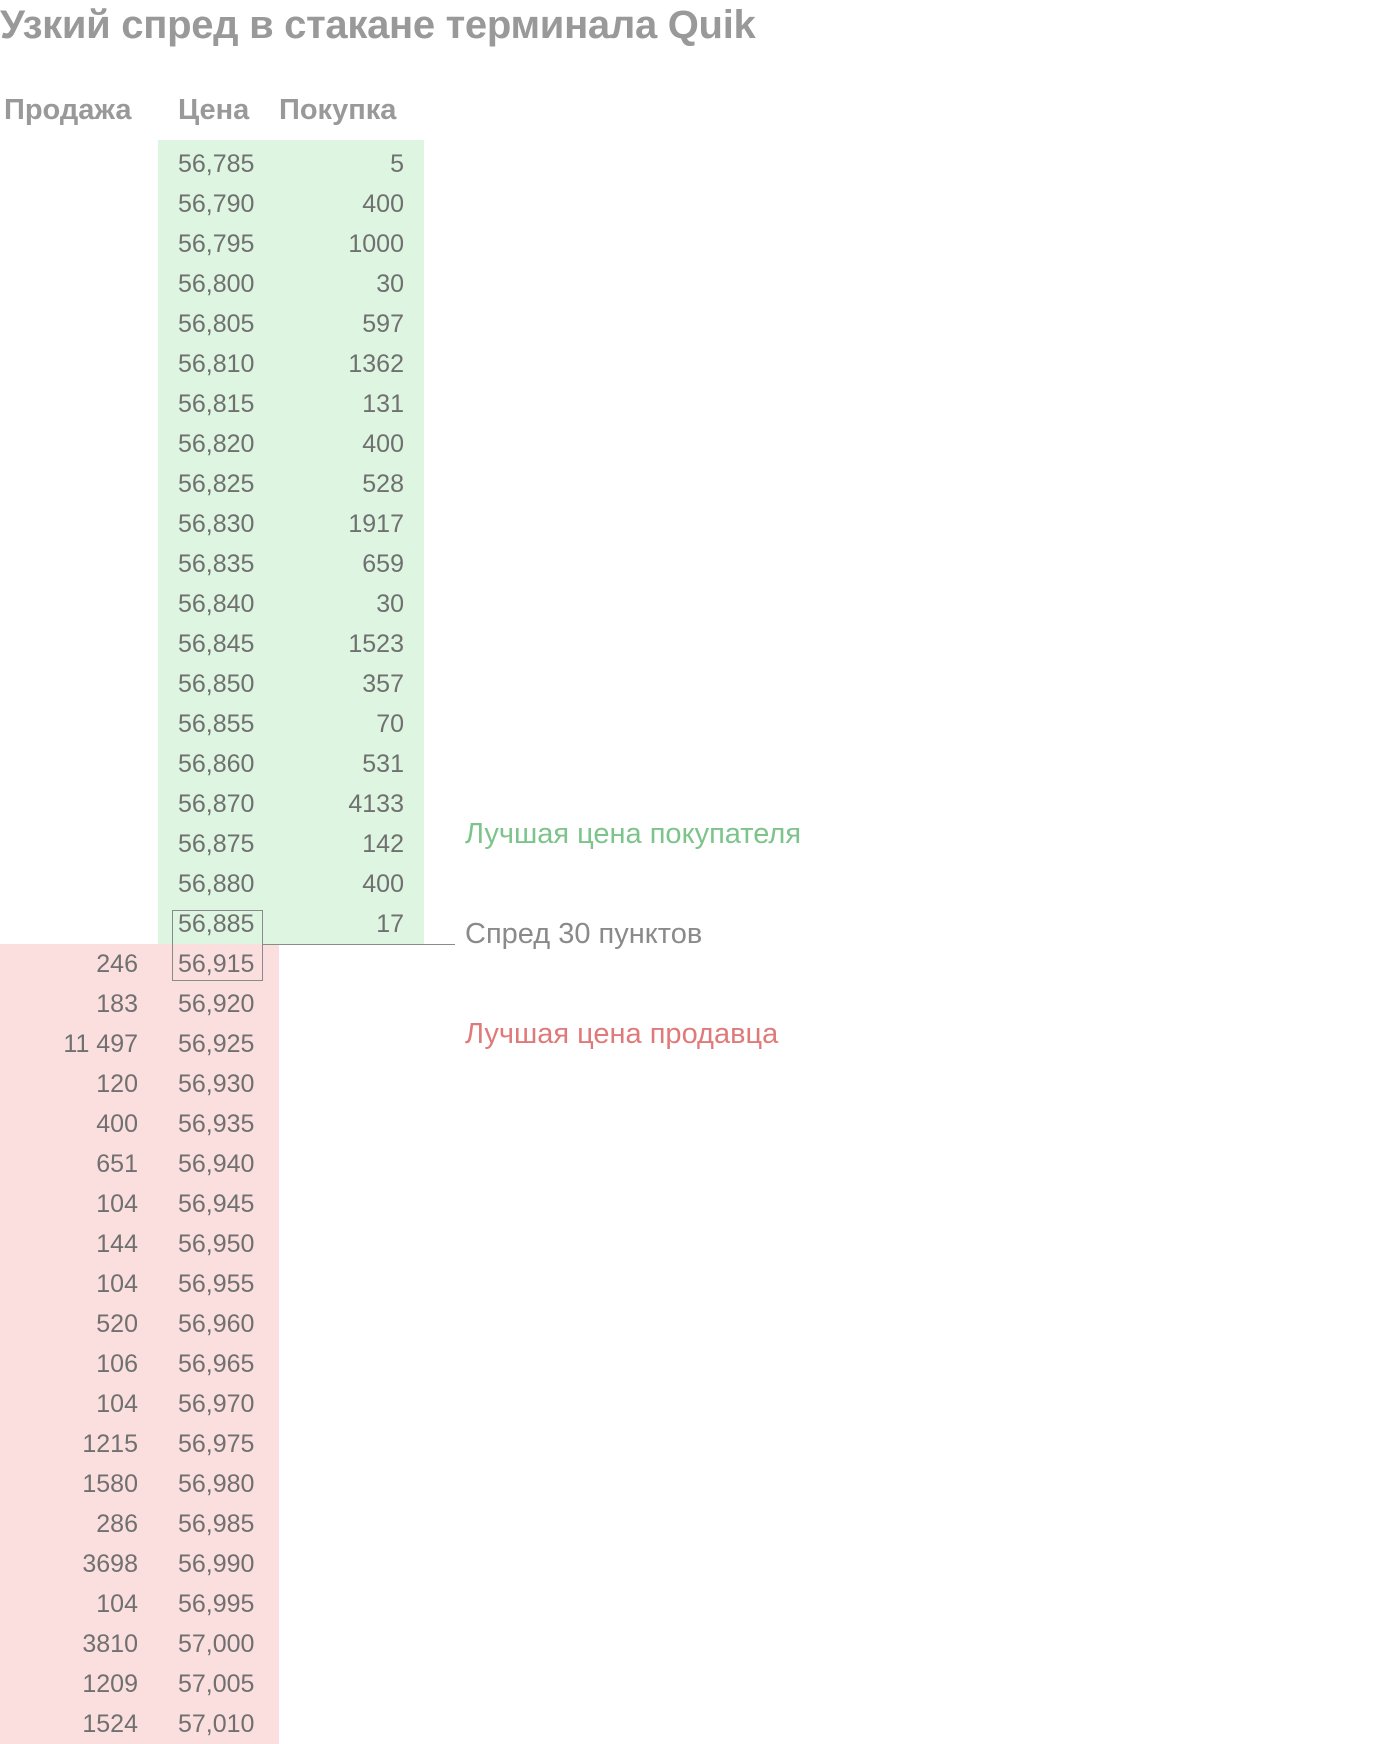 This screenshot has width=1400, height=1744. What do you see at coordinates (216, 1724) in the screenshot?
I see `ask-price: 57,010` at bounding box center [216, 1724].